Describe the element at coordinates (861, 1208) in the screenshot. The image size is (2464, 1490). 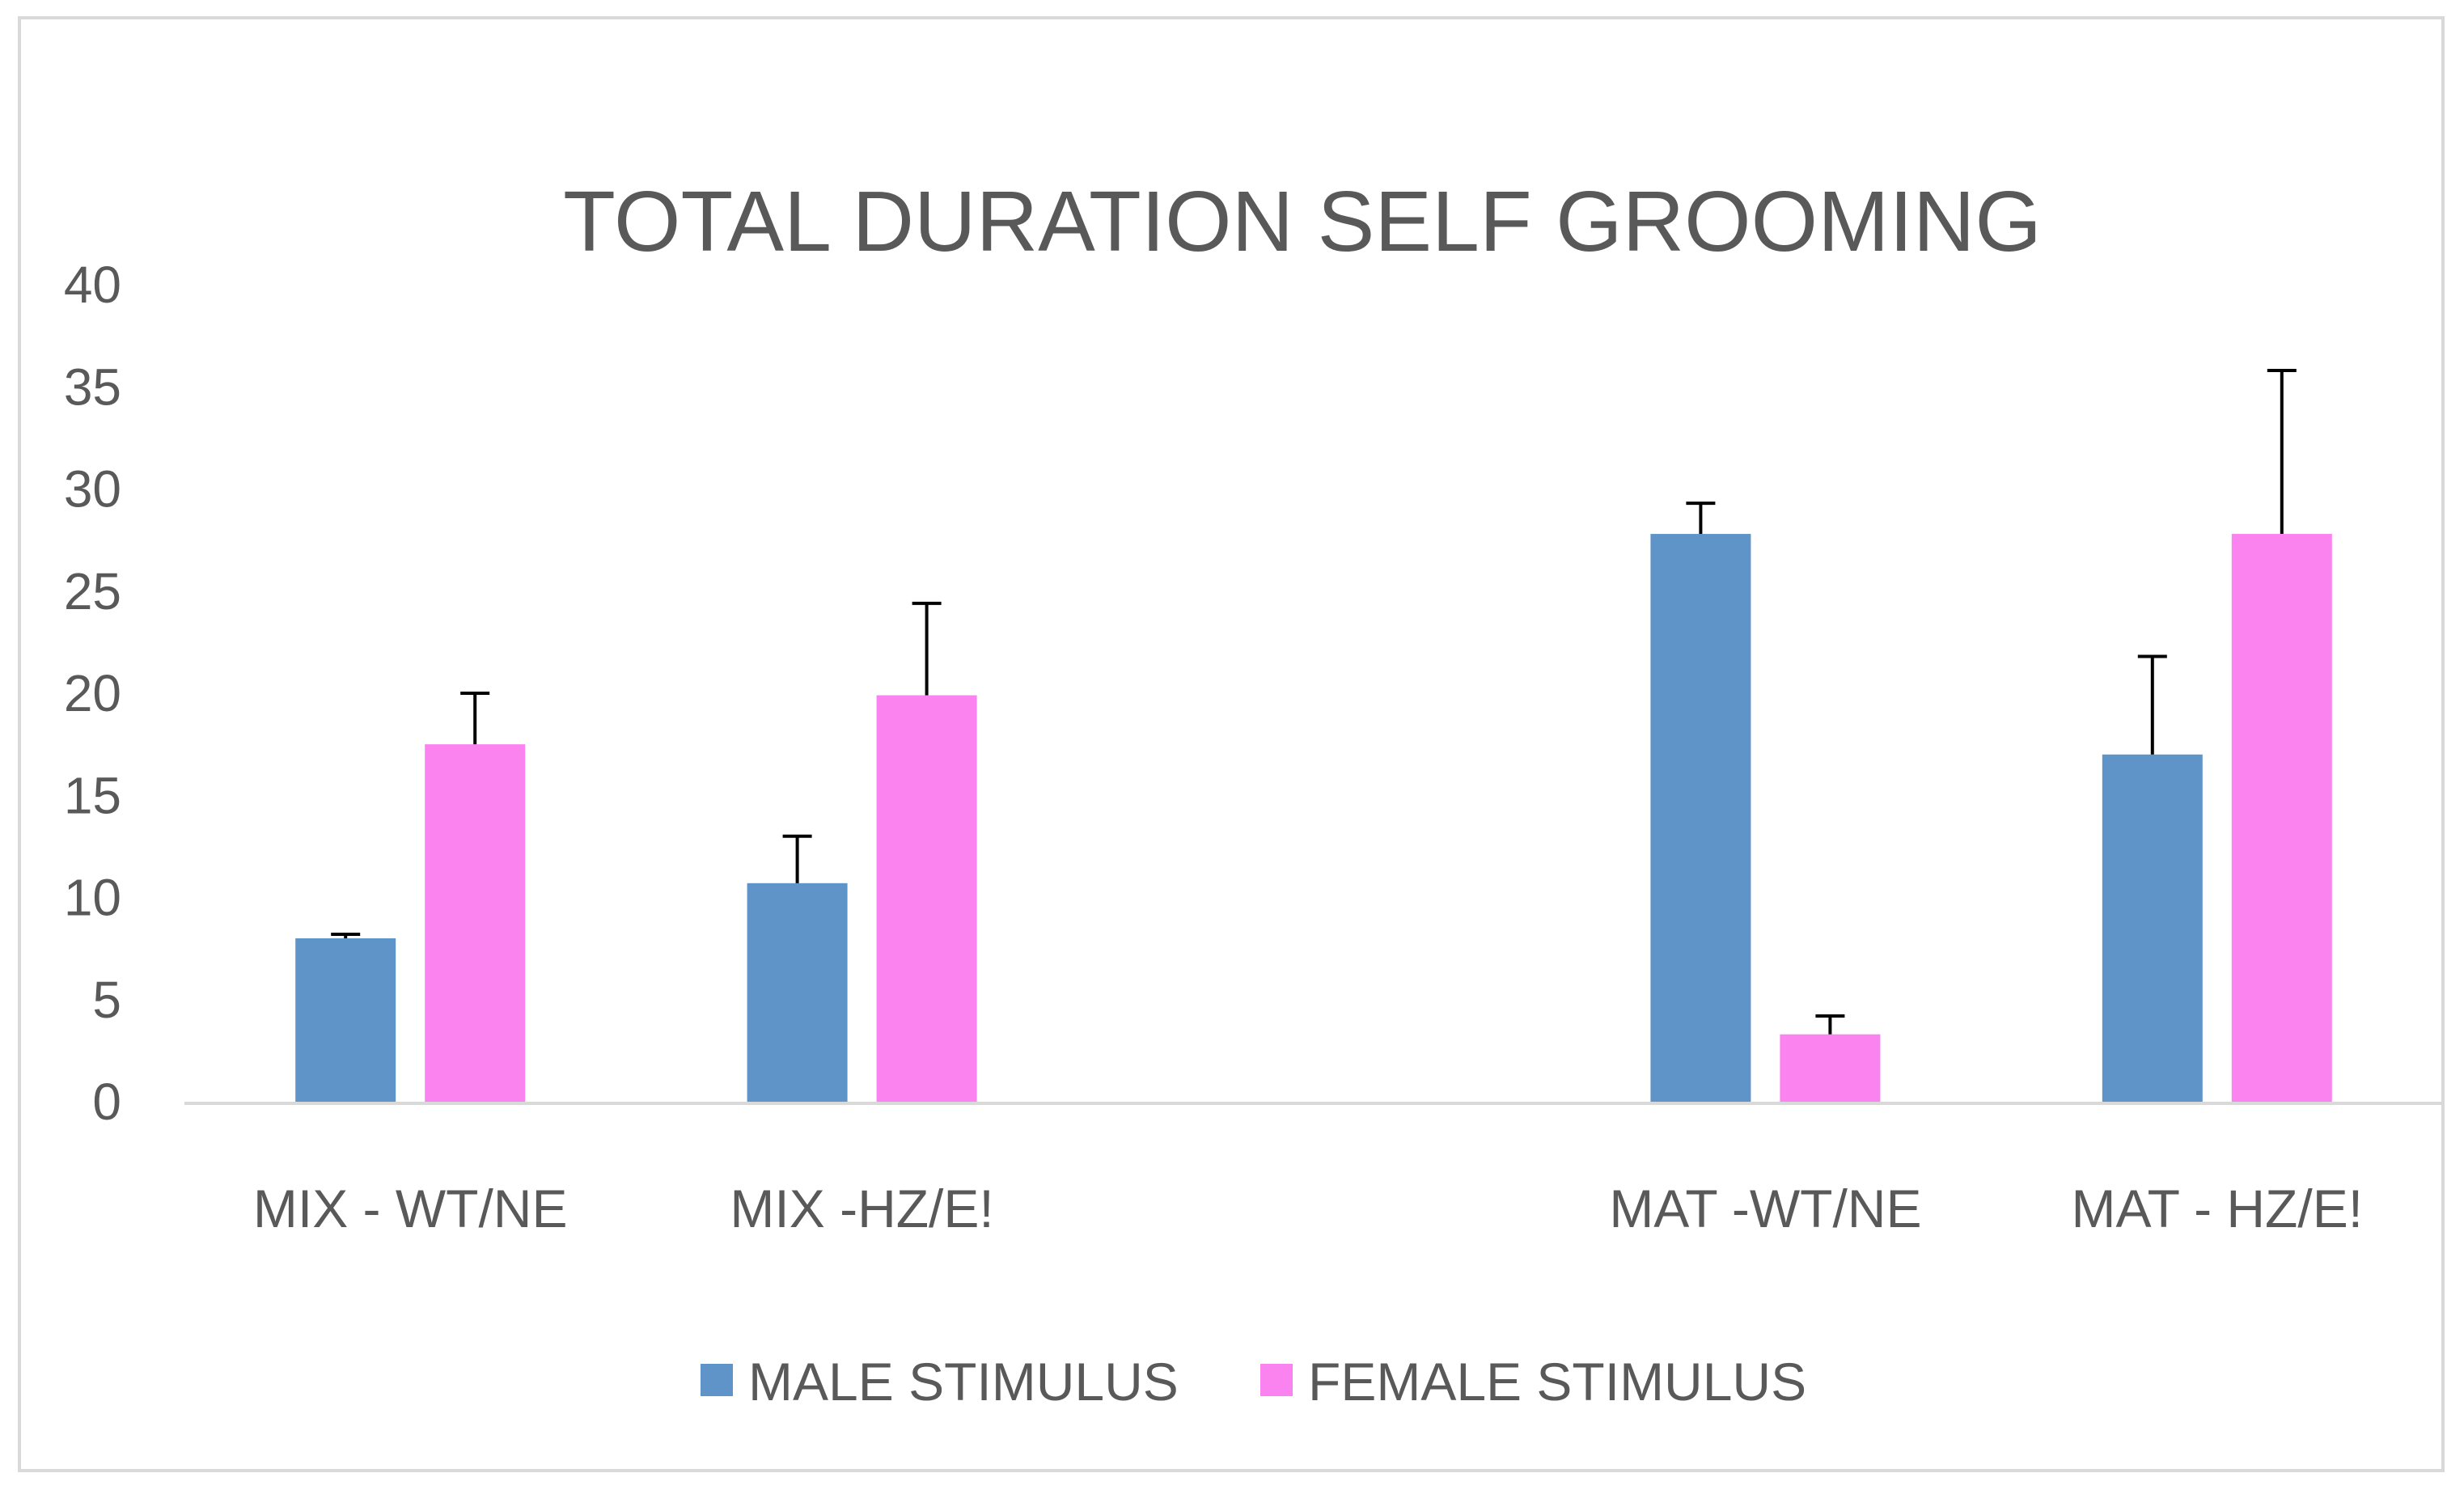
I see `x-axis-category-label: MIX -HZ/E!` at that location.